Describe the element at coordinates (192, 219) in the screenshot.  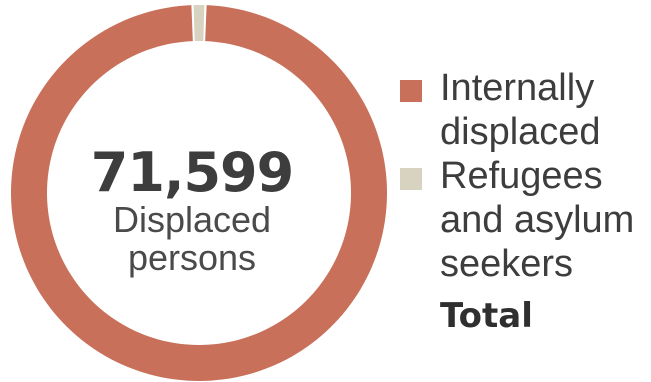
I see `total-caption-line1: Displaced` at that location.